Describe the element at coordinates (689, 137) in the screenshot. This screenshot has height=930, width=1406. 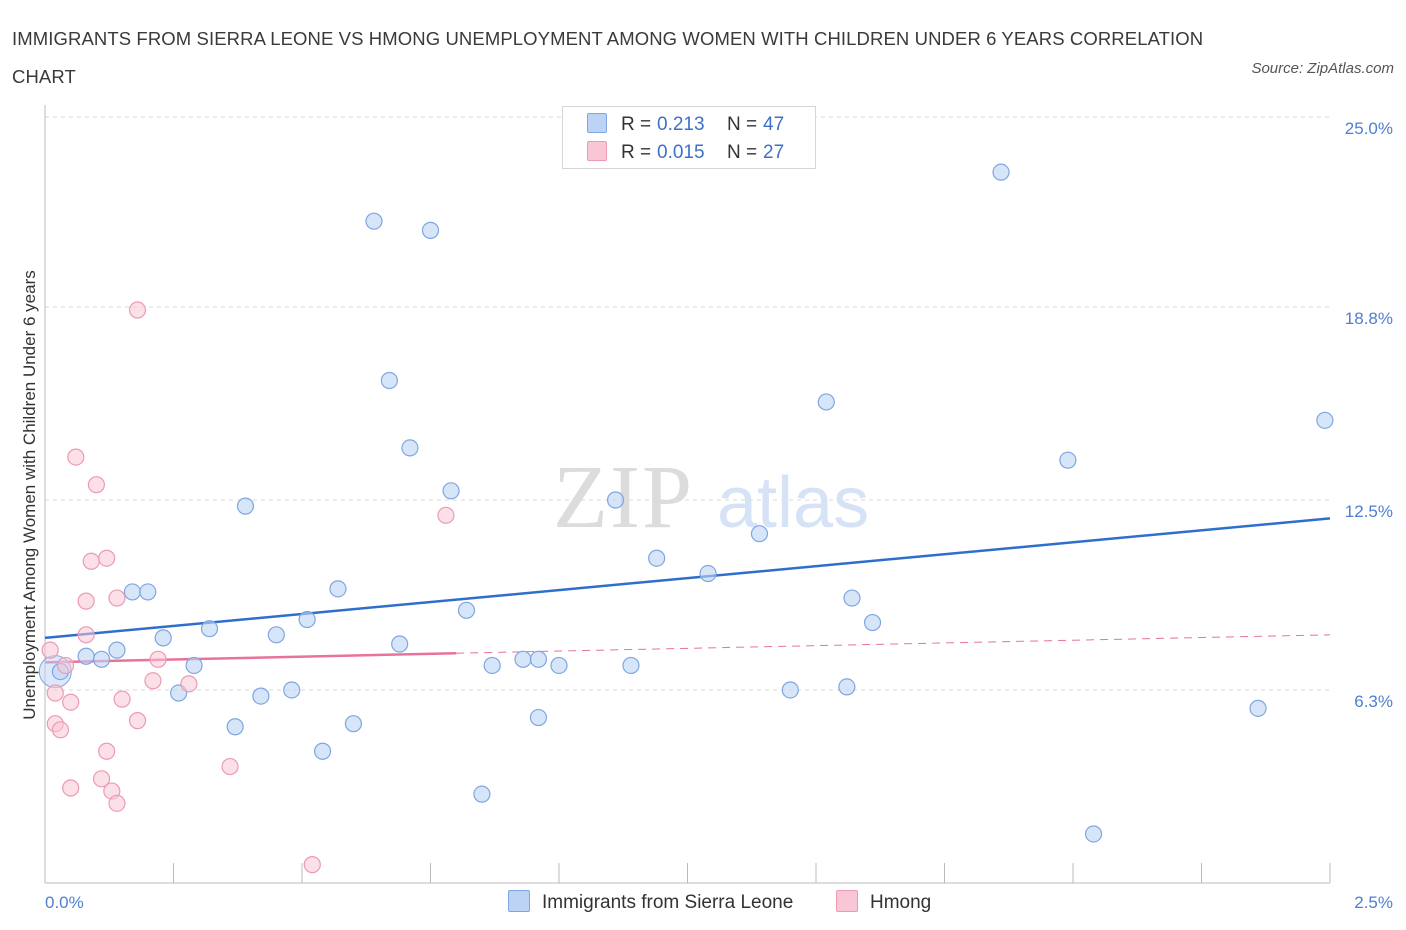
I see `correlation-legend: R = 0.213 N = 47 R = 0.015 N = 27` at that location.